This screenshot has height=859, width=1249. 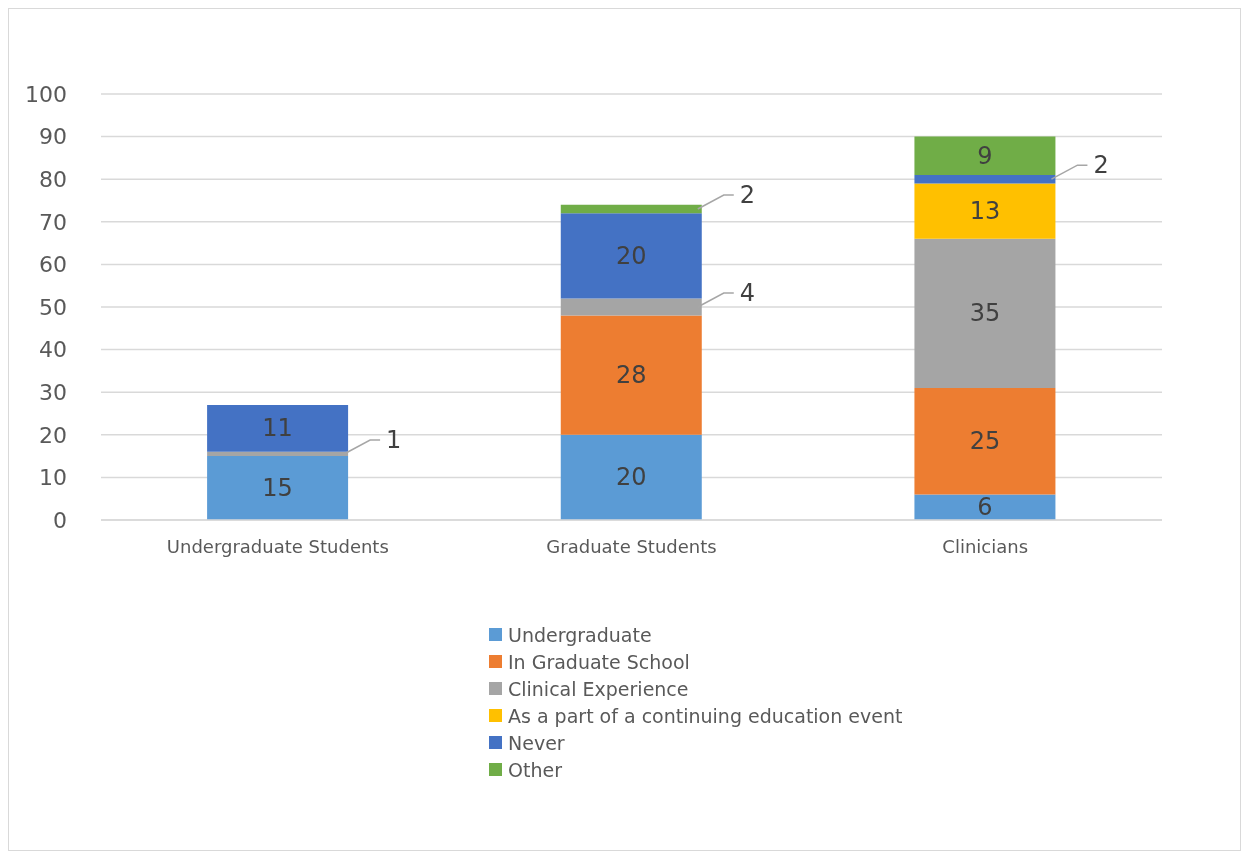 I want to click on y-tick-label: 60, so click(x=53, y=265).